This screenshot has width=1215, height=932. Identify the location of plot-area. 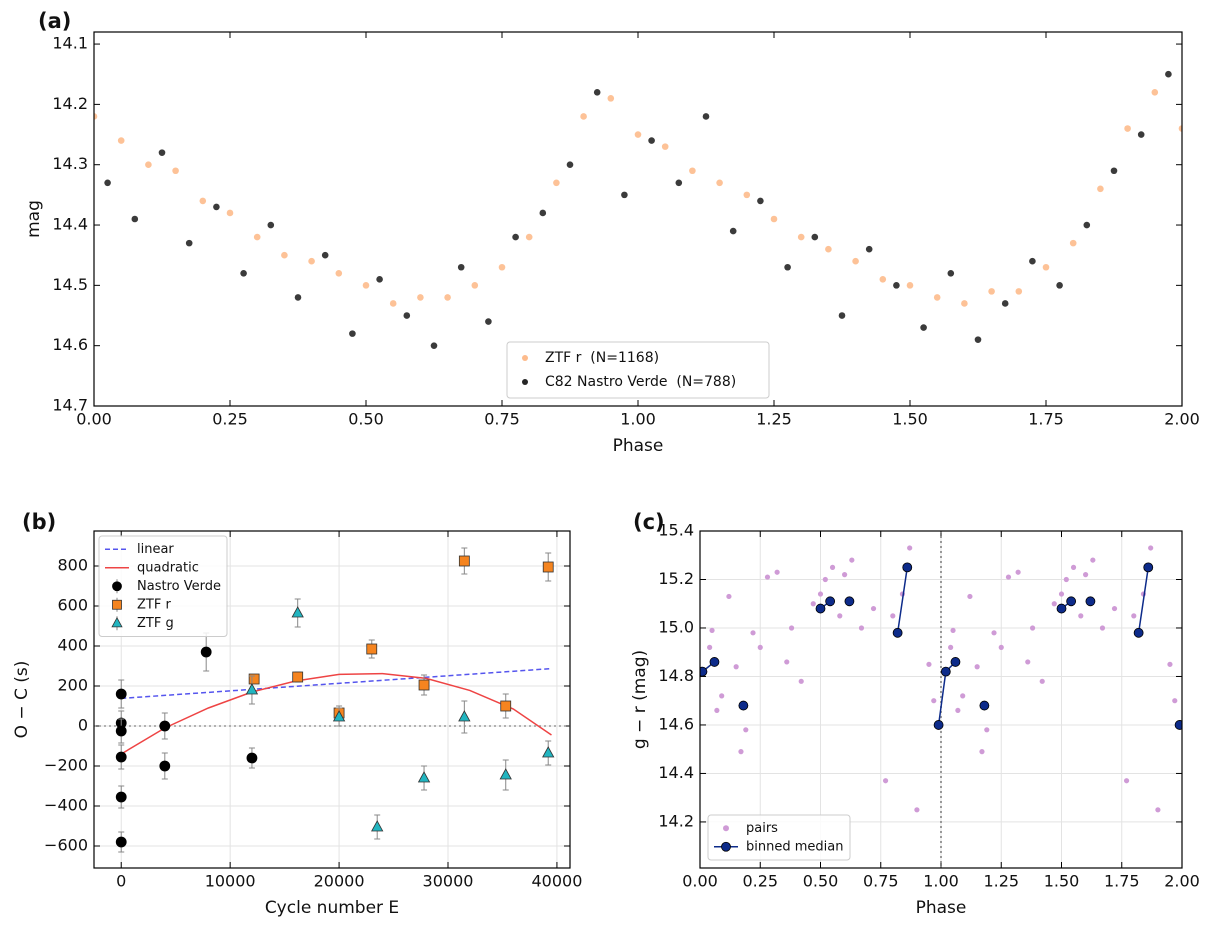
(332, 700).